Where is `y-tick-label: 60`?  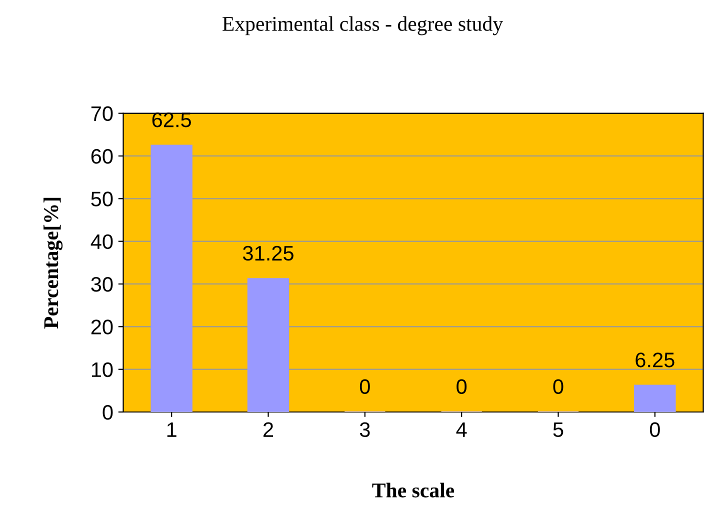
y-tick-label: 60 is located at coordinates (102, 156).